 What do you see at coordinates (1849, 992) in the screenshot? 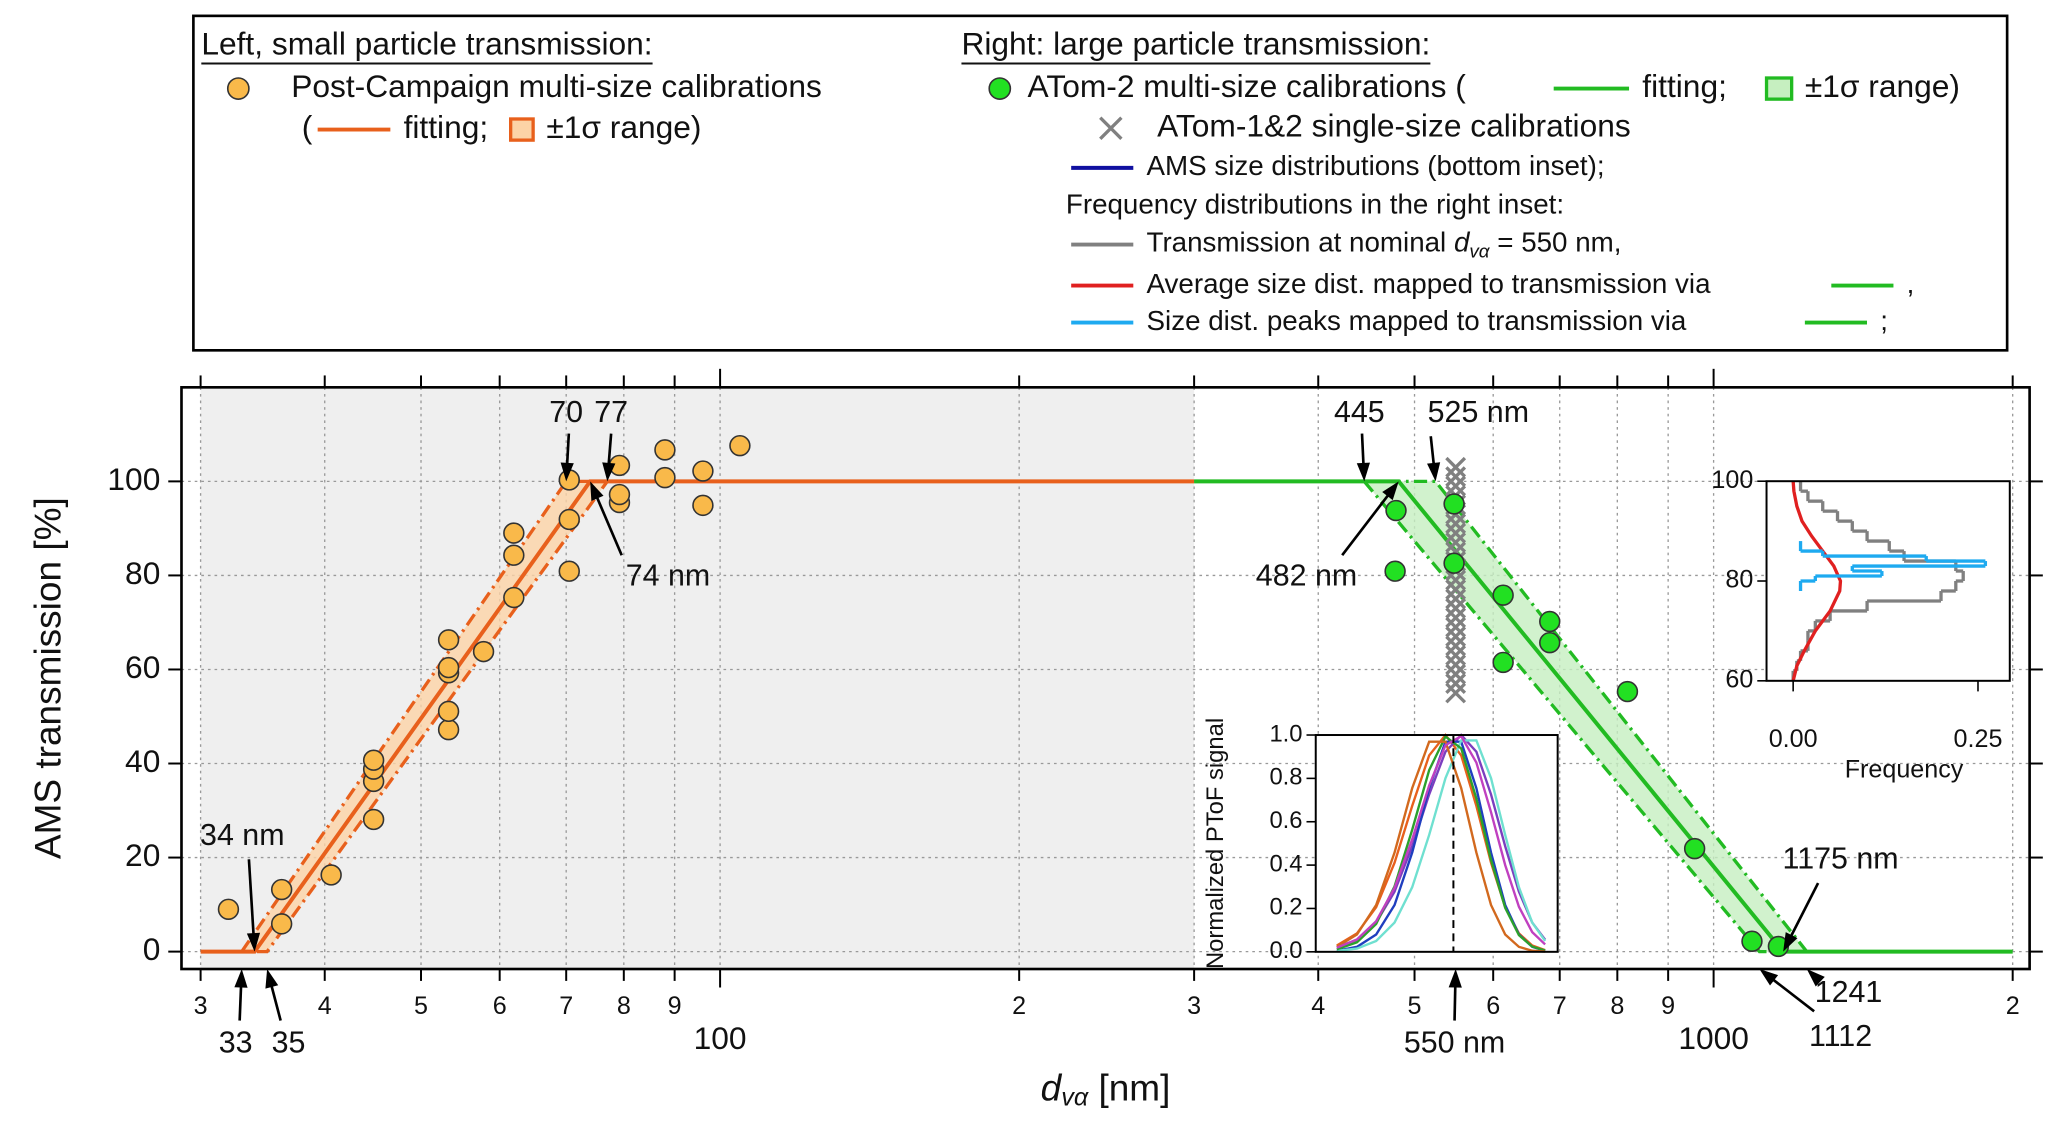
I see `annotation-label: 1241` at bounding box center [1849, 992].